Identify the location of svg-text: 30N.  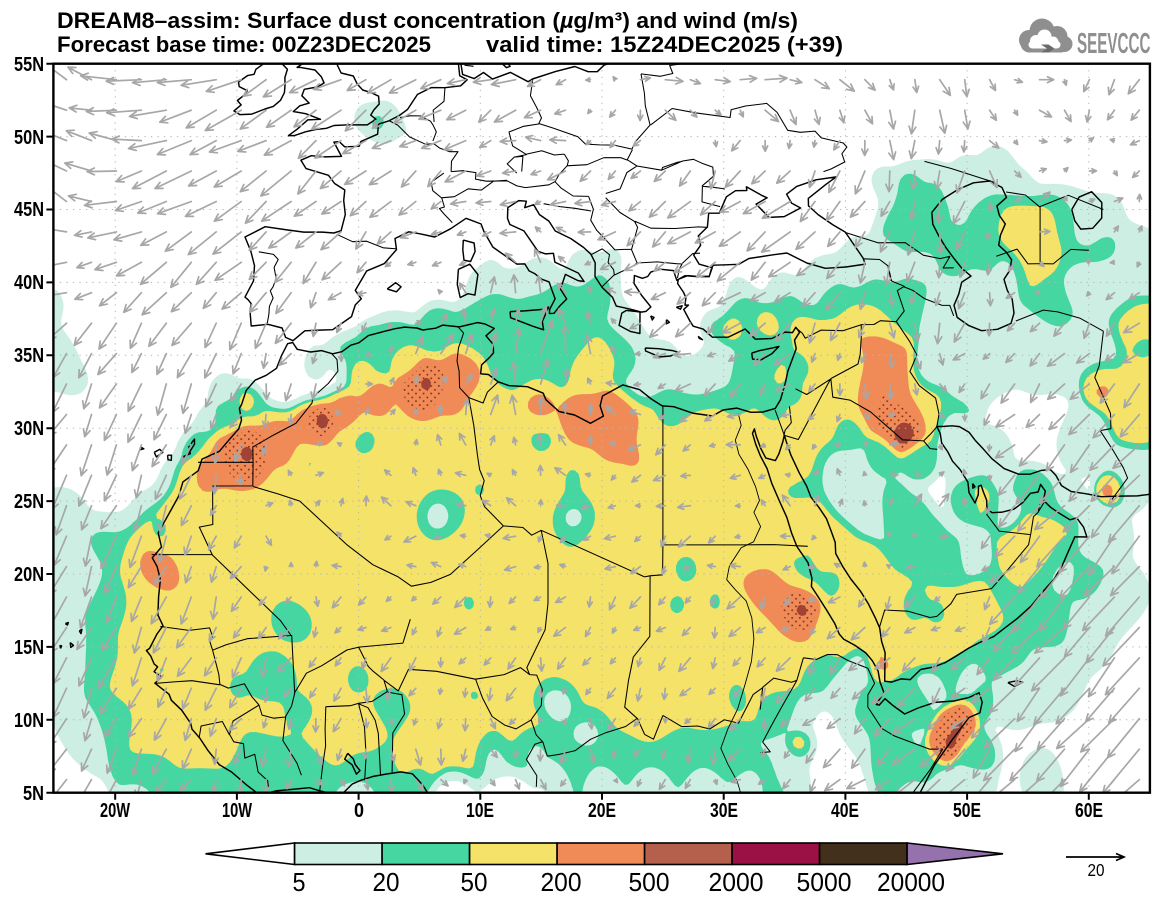
(29, 428).